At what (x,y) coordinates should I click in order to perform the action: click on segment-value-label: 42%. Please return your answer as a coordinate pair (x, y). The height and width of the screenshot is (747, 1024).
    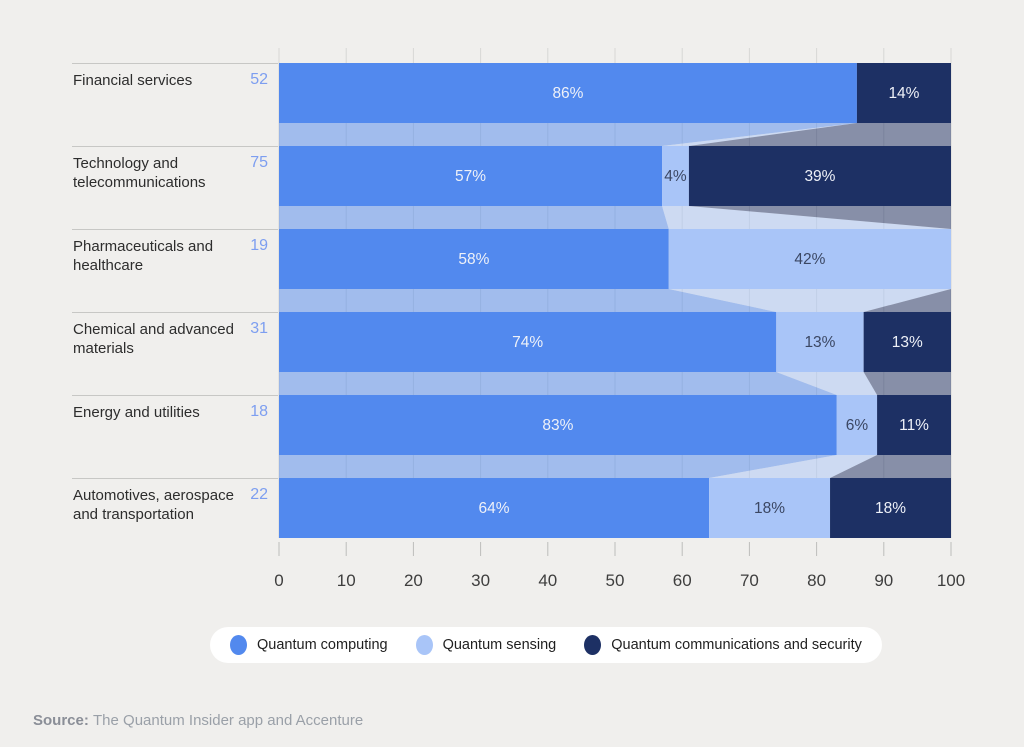
    Looking at the image, I should click on (809, 259).